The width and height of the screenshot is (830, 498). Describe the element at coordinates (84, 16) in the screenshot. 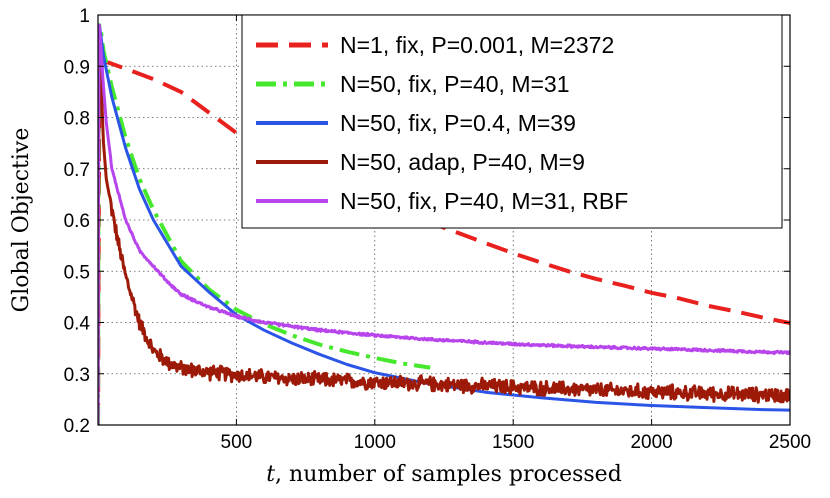

I see `y-tick-label: 1` at that location.